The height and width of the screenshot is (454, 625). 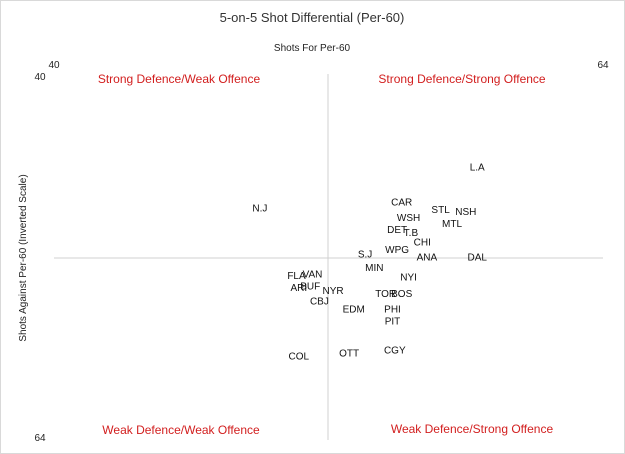 What do you see at coordinates (408, 218) in the screenshot?
I see `data-label-wsh: WSH` at bounding box center [408, 218].